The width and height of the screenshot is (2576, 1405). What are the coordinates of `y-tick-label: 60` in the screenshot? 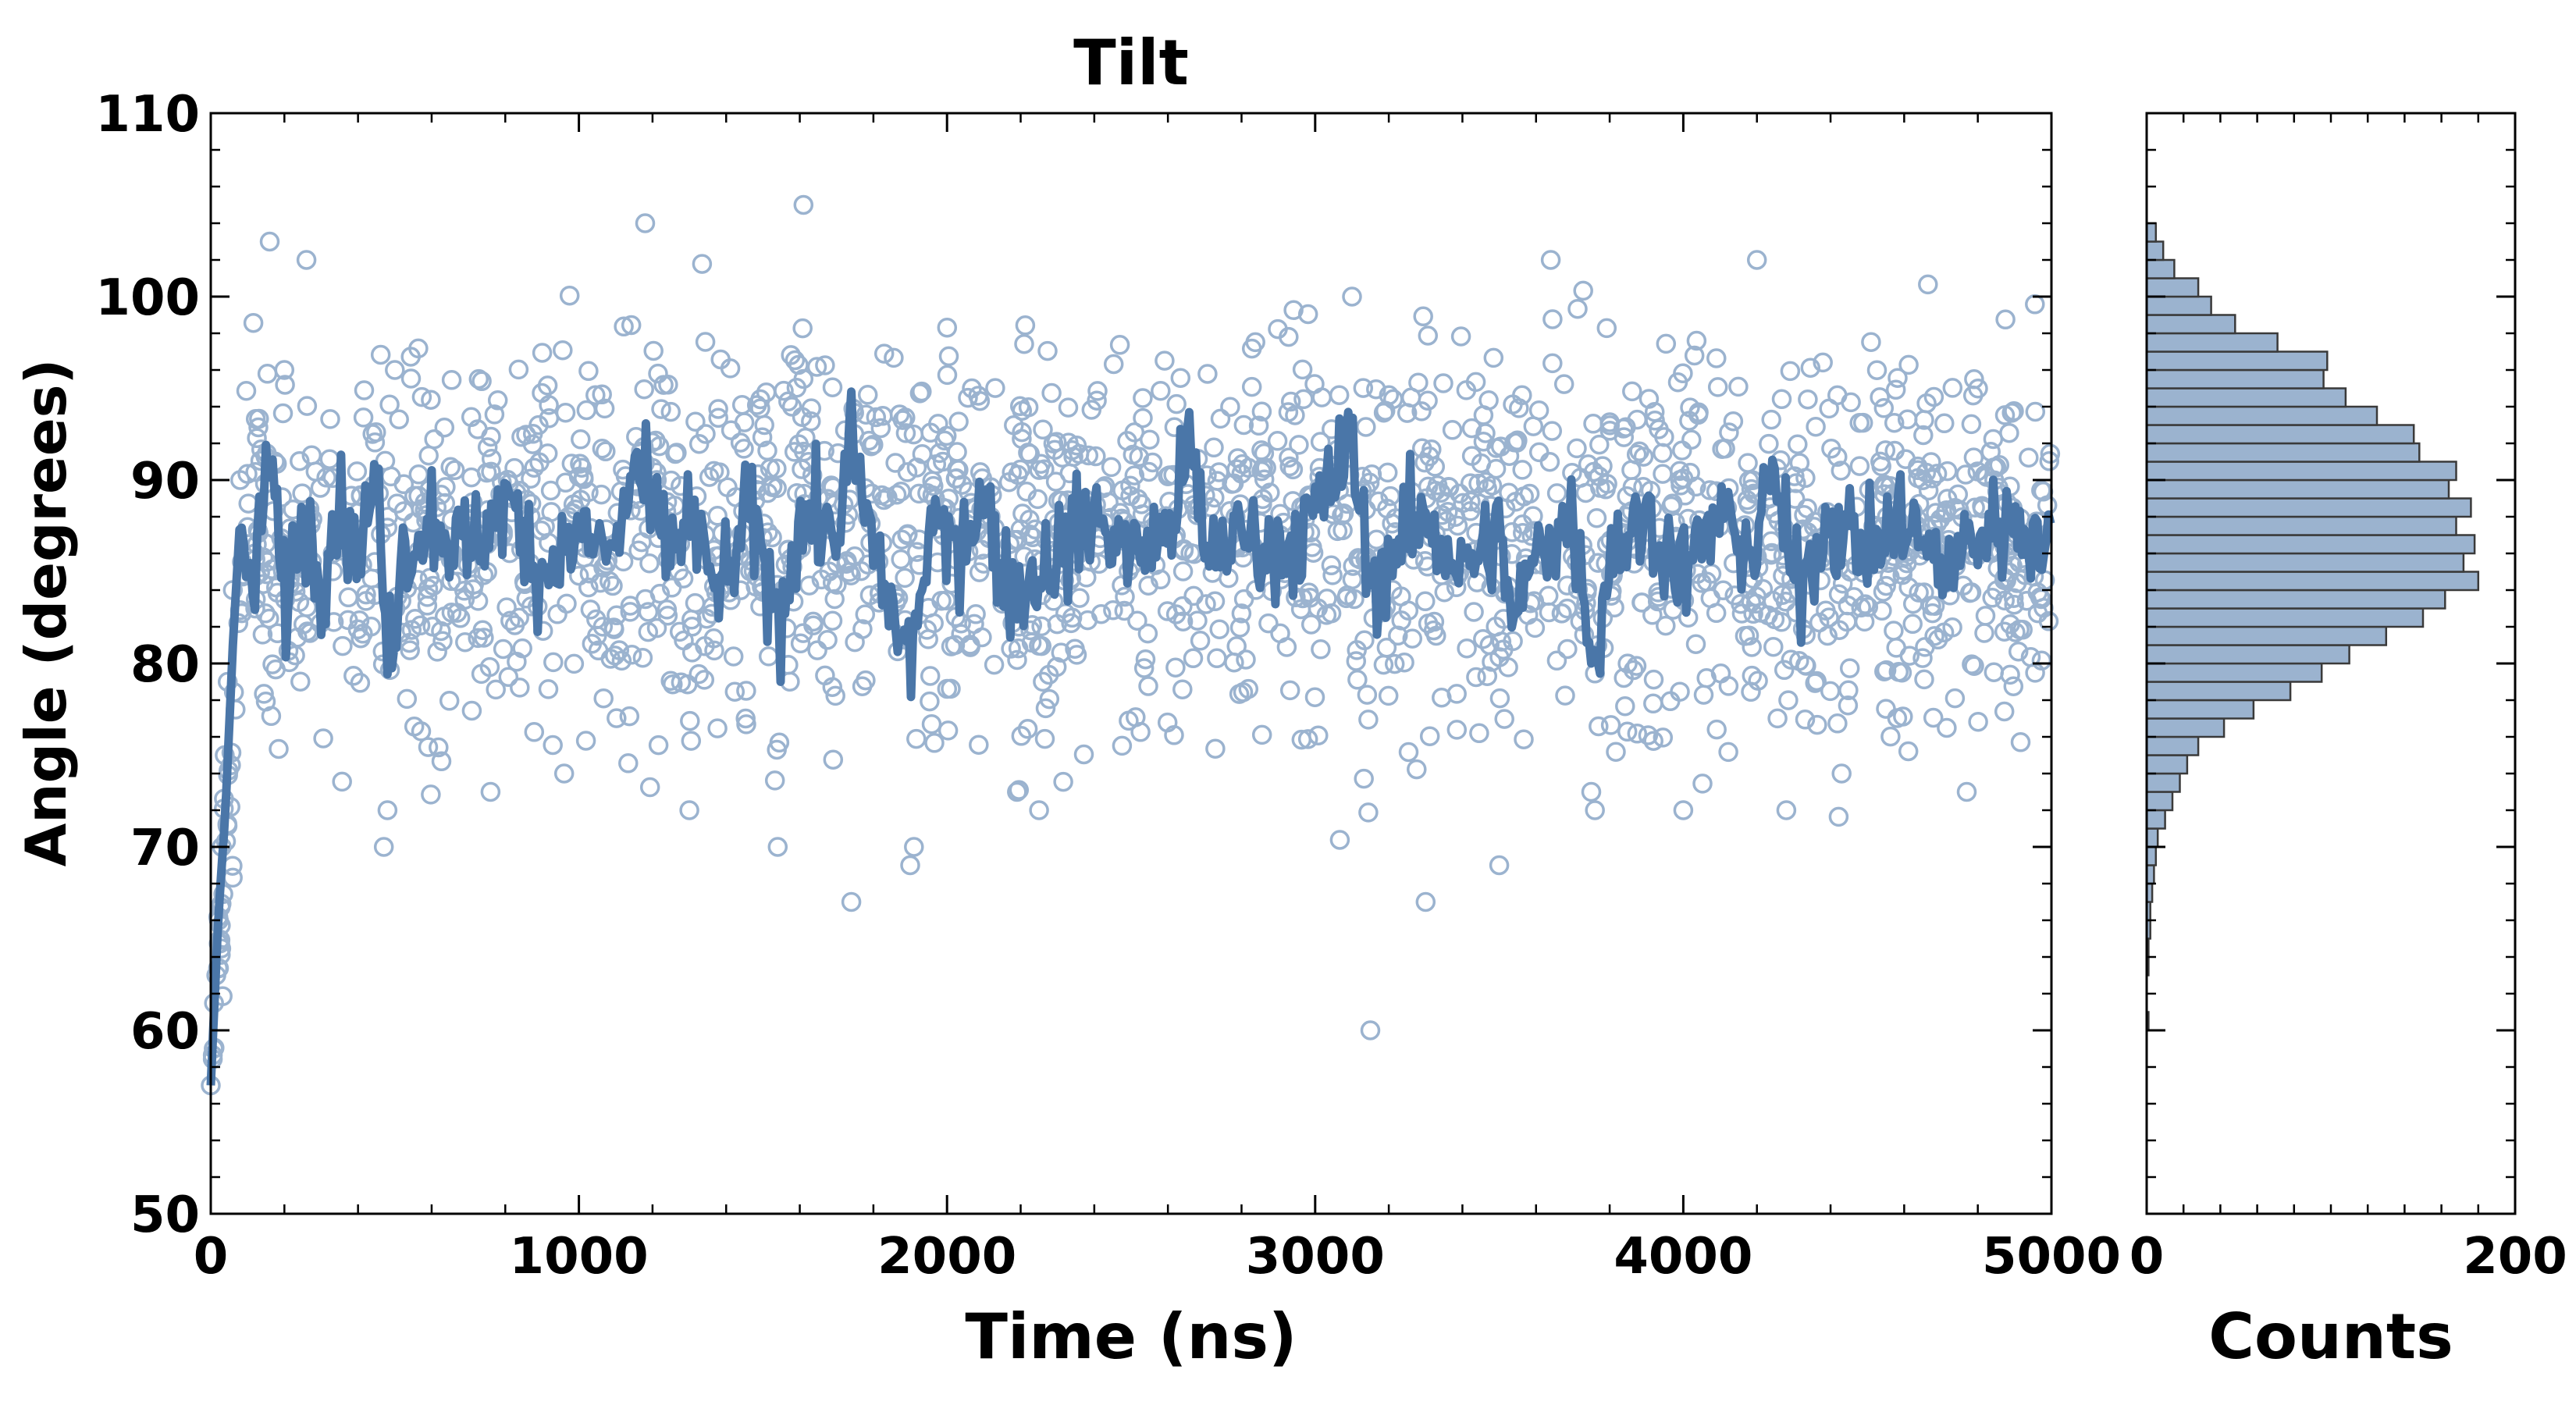 It's located at (165, 1032).